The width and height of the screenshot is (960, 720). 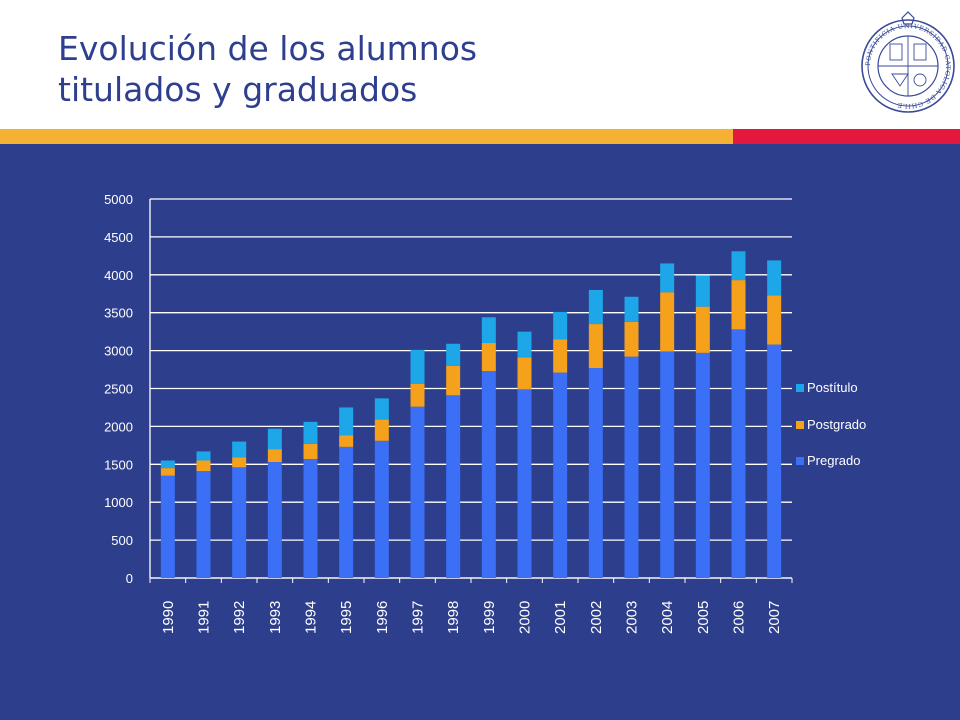 I want to click on y-tick-label: 1000, so click(x=118, y=502).